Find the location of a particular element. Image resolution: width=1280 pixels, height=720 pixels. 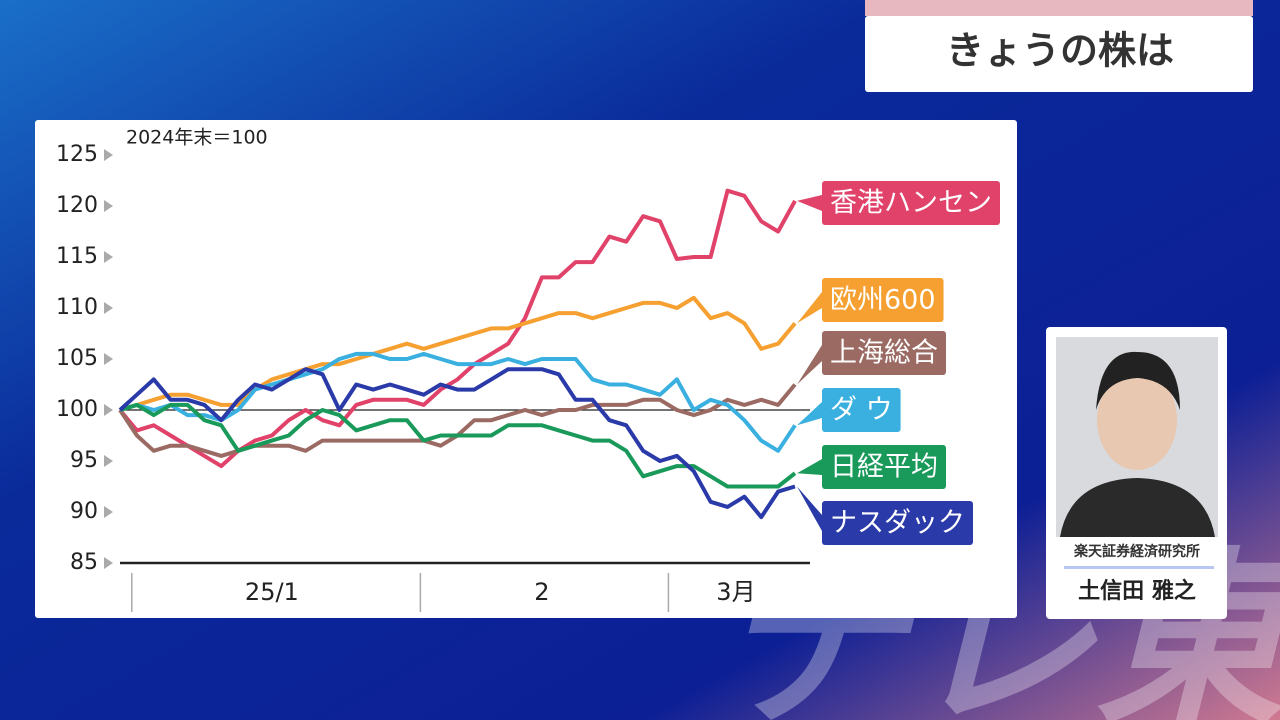

legend-label: 香港ハンセン is located at coordinates (911, 203).